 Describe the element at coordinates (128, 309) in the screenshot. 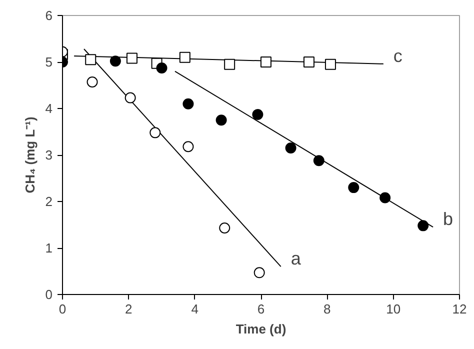

I see `x-tick-label: 2` at that location.